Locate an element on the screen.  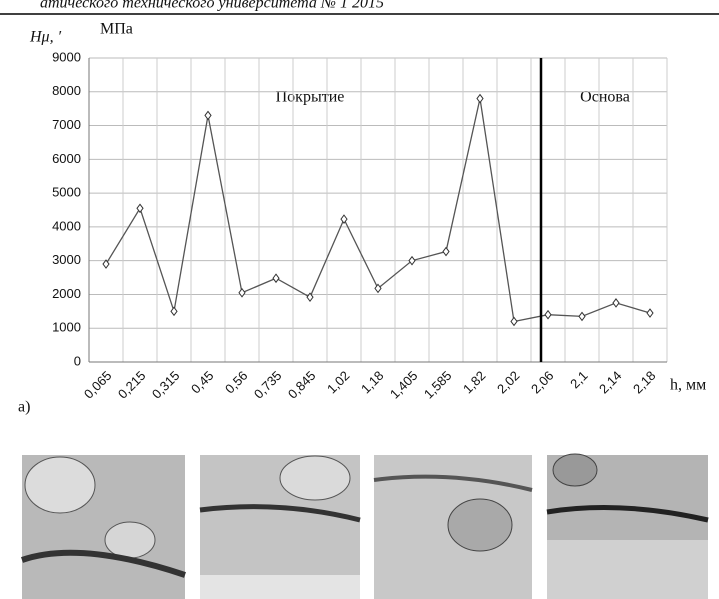
x-tick-label: 0,215 is located at coordinates (132, 385).